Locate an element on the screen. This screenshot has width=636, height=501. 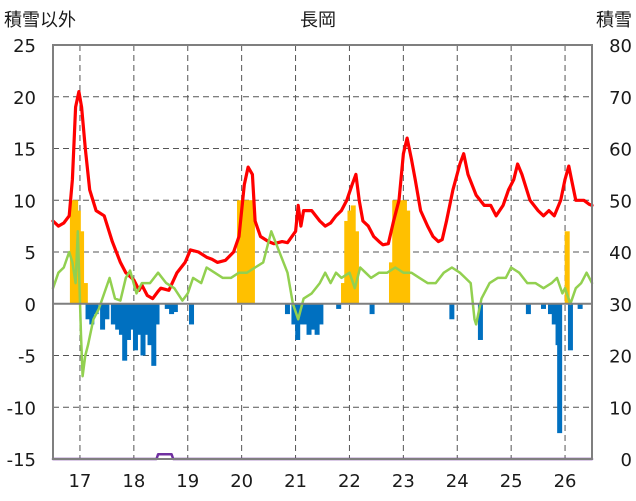
y-left-tick-label: 10 is located at coordinates (24, 201).